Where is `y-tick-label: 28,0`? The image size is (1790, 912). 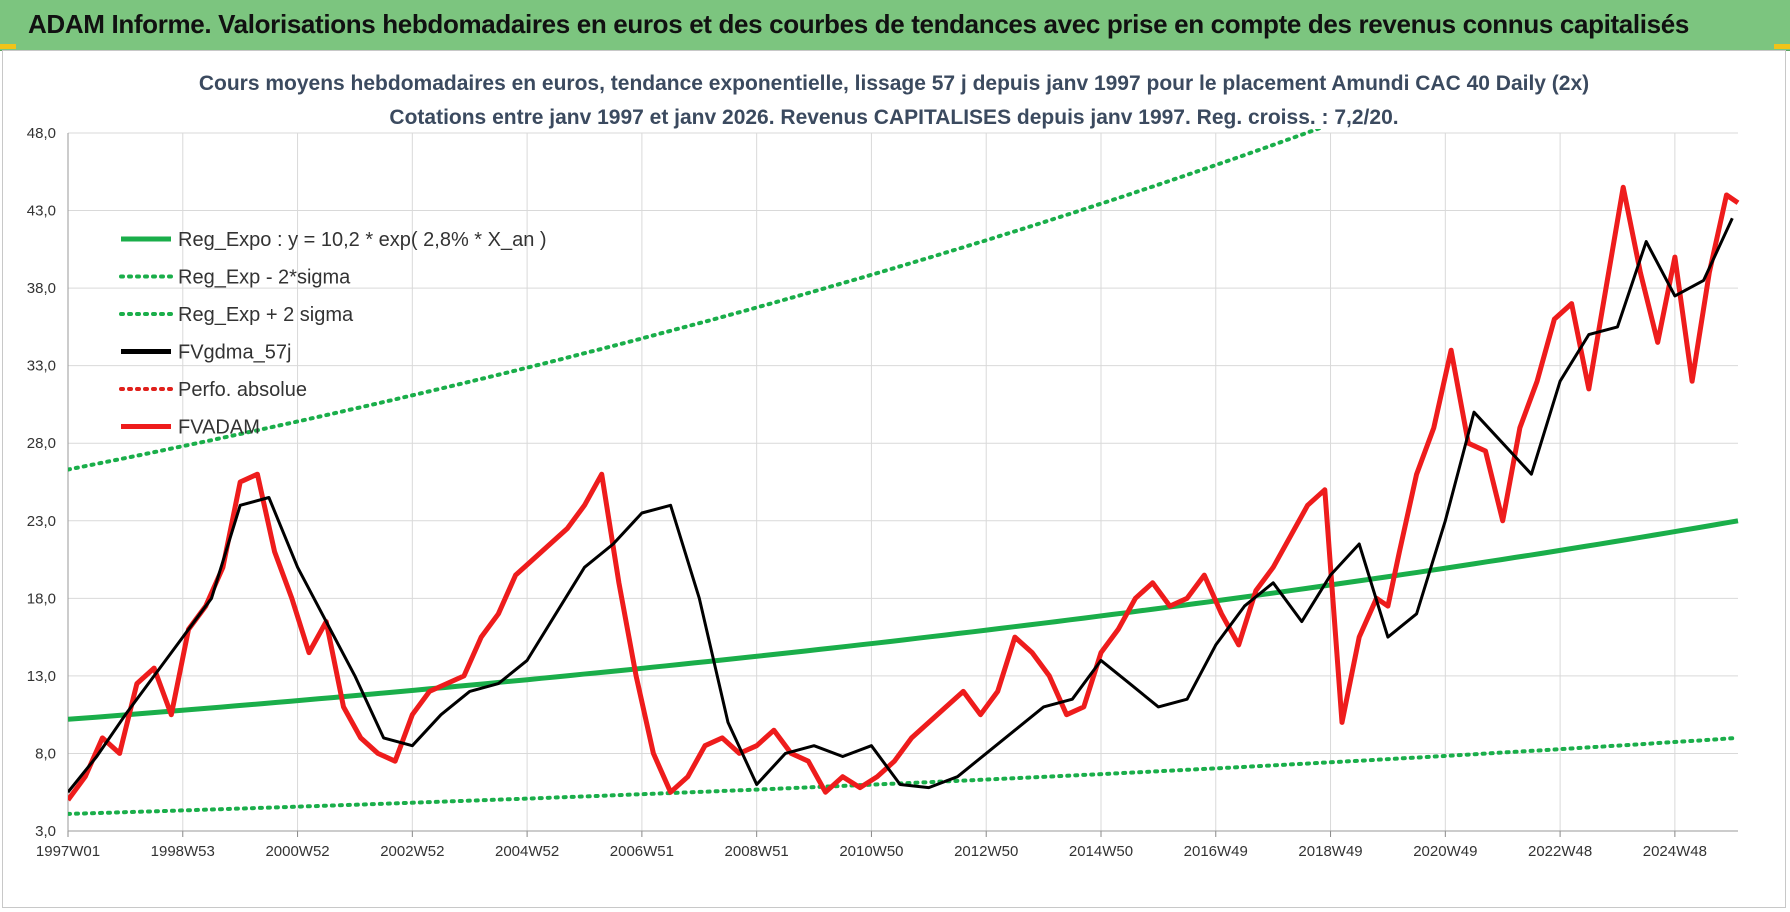
y-tick-label: 28,0 is located at coordinates (41, 443).